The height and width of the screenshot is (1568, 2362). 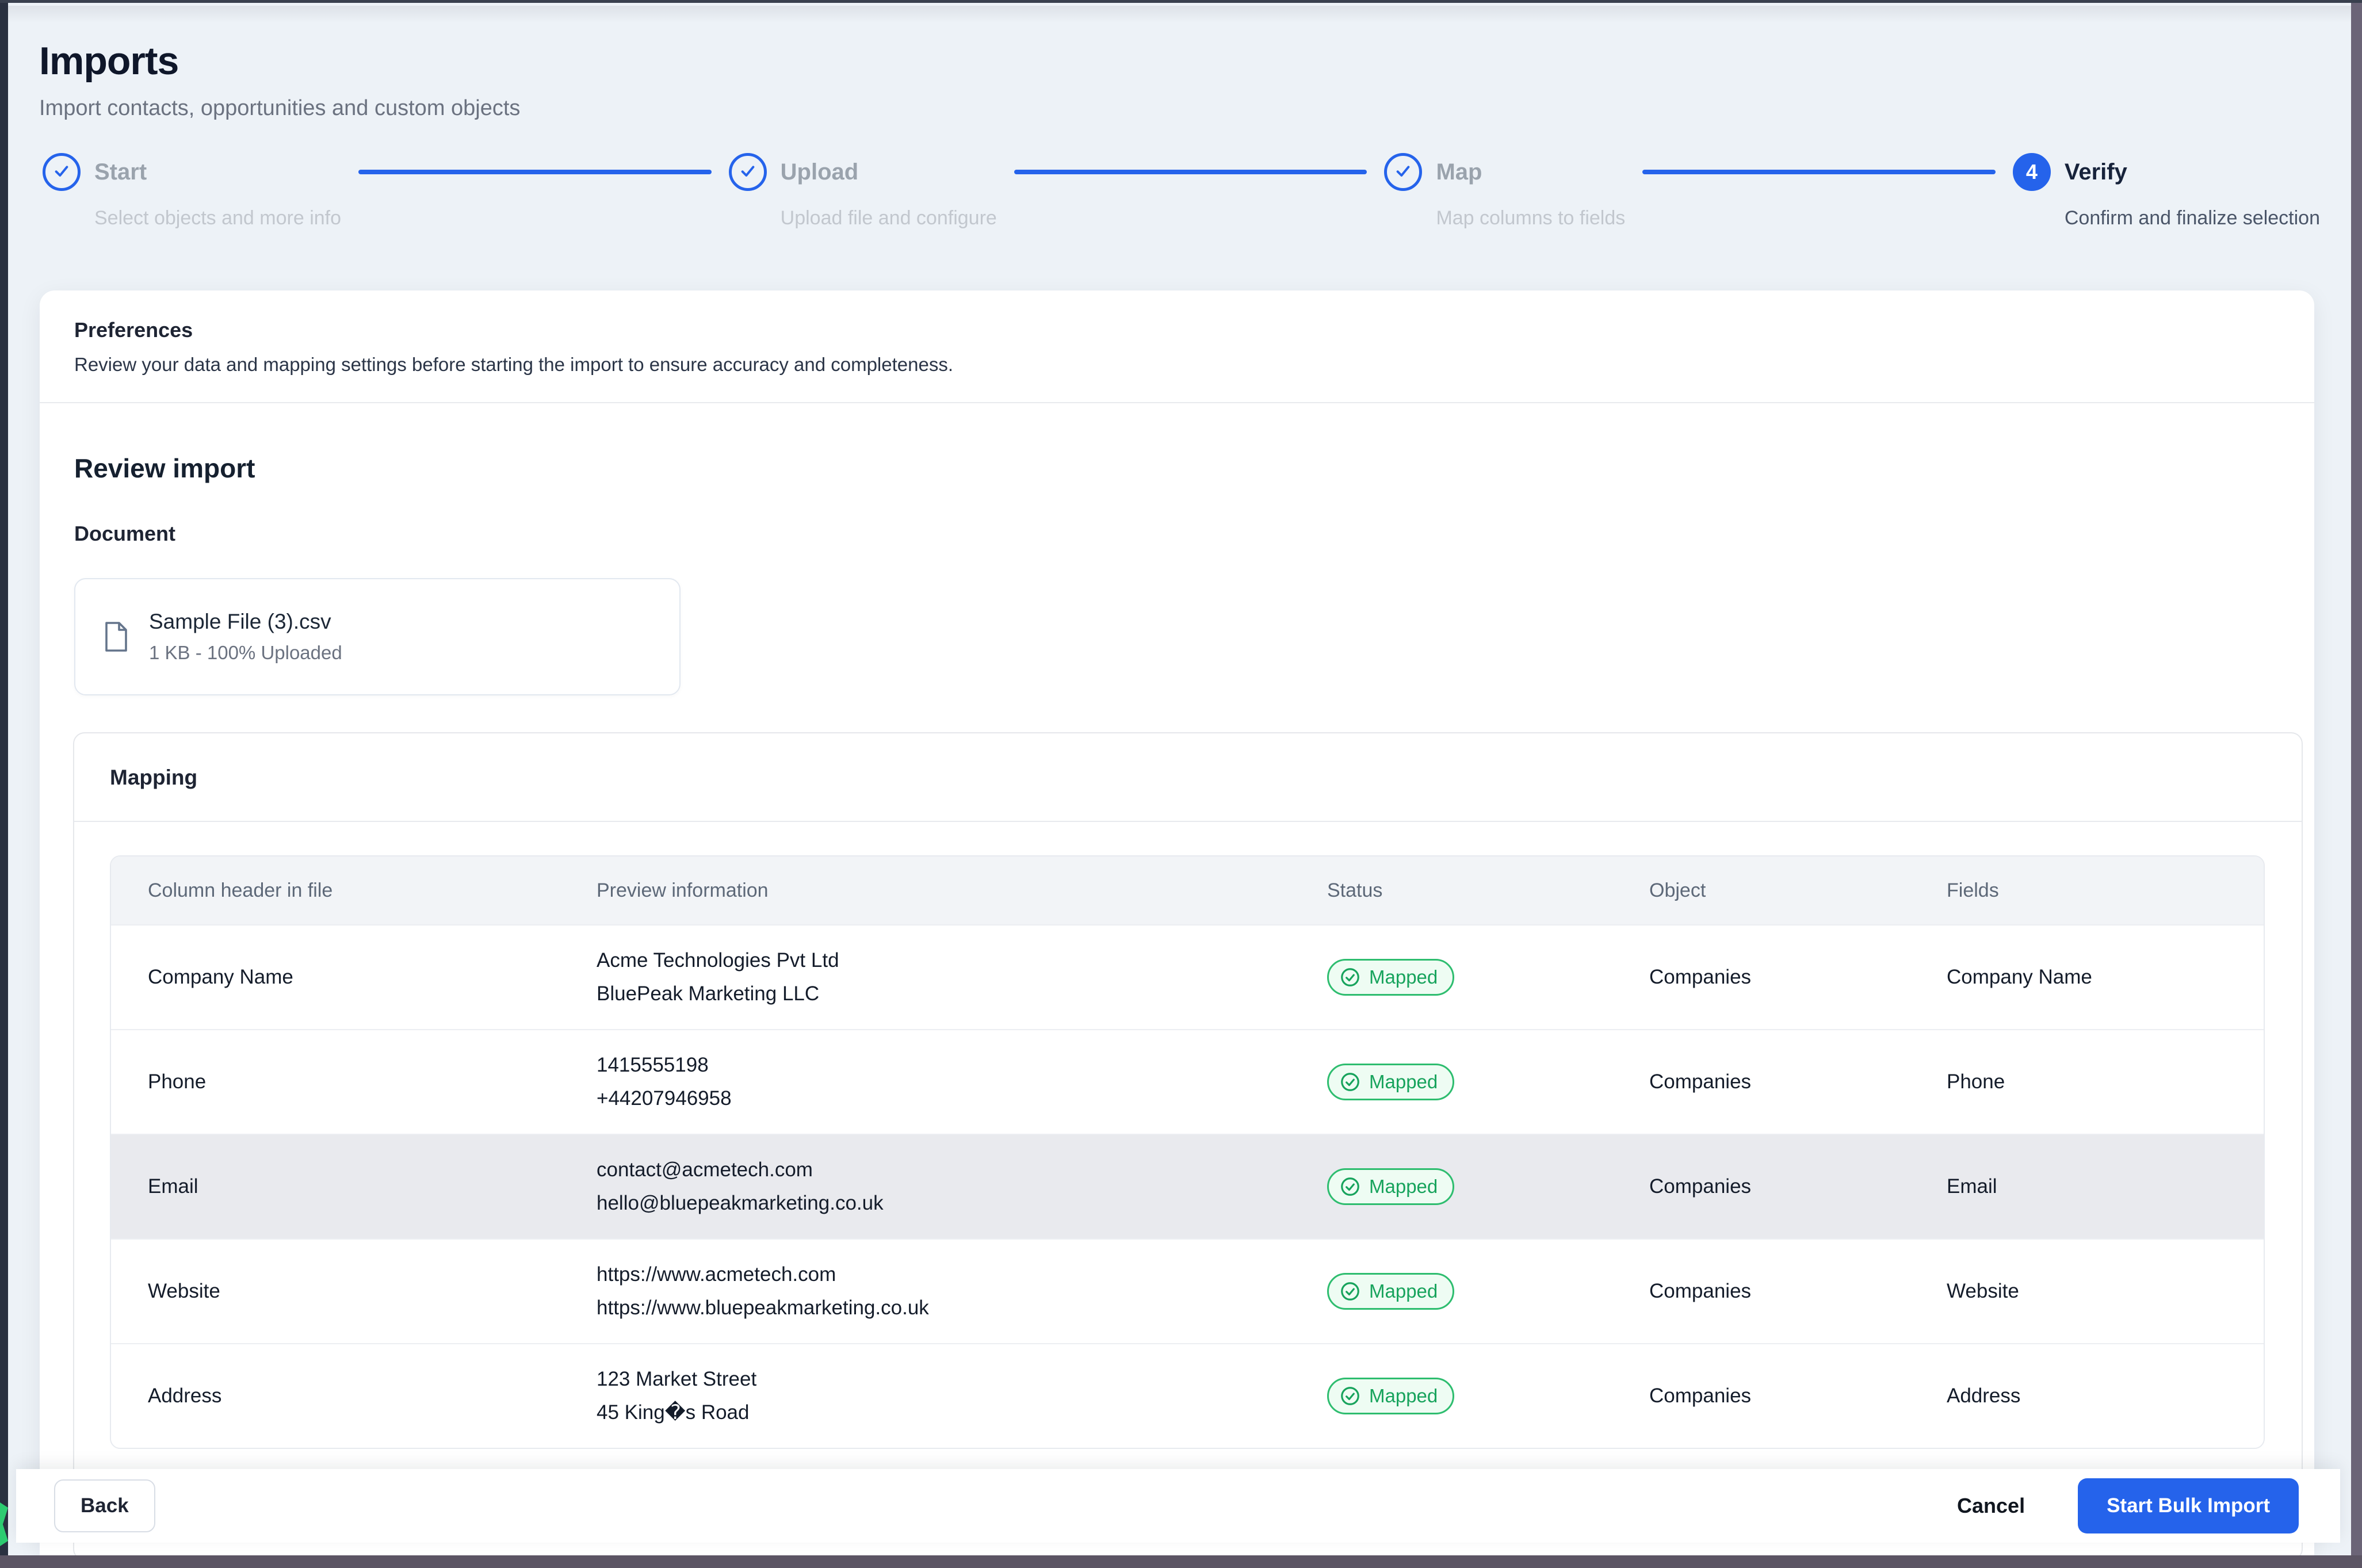 What do you see at coordinates (164, 468) in the screenshot?
I see `review-import-title: Review import` at bounding box center [164, 468].